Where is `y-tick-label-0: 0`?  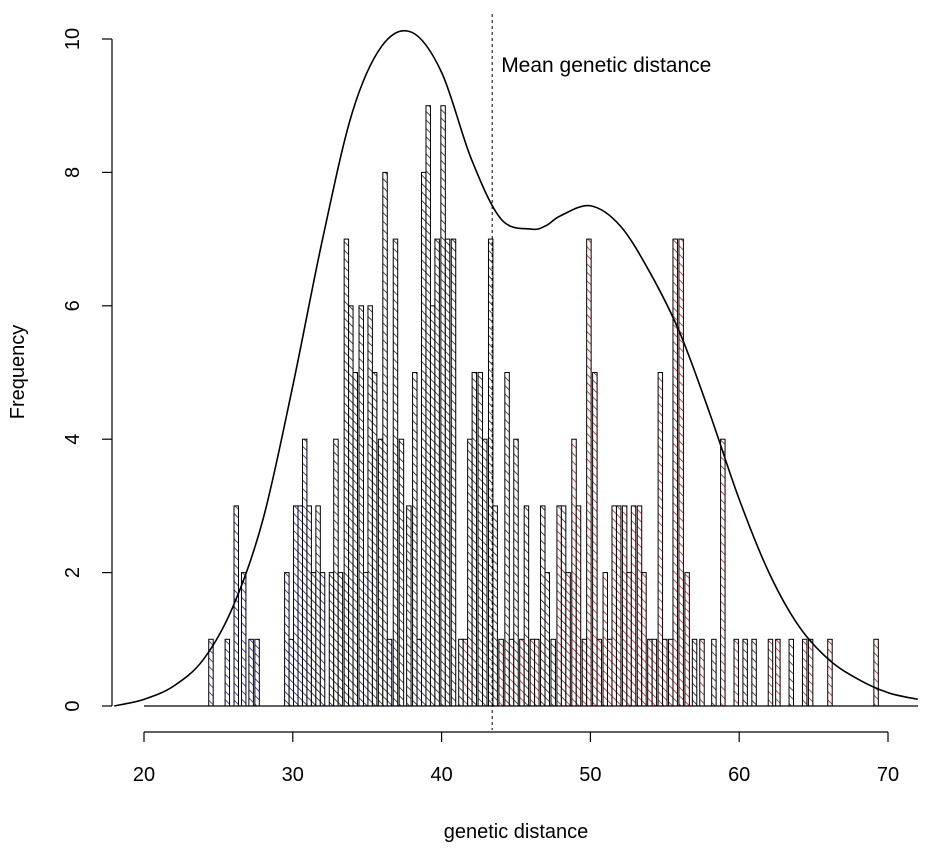 y-tick-label-0: 0 is located at coordinates (73, 705).